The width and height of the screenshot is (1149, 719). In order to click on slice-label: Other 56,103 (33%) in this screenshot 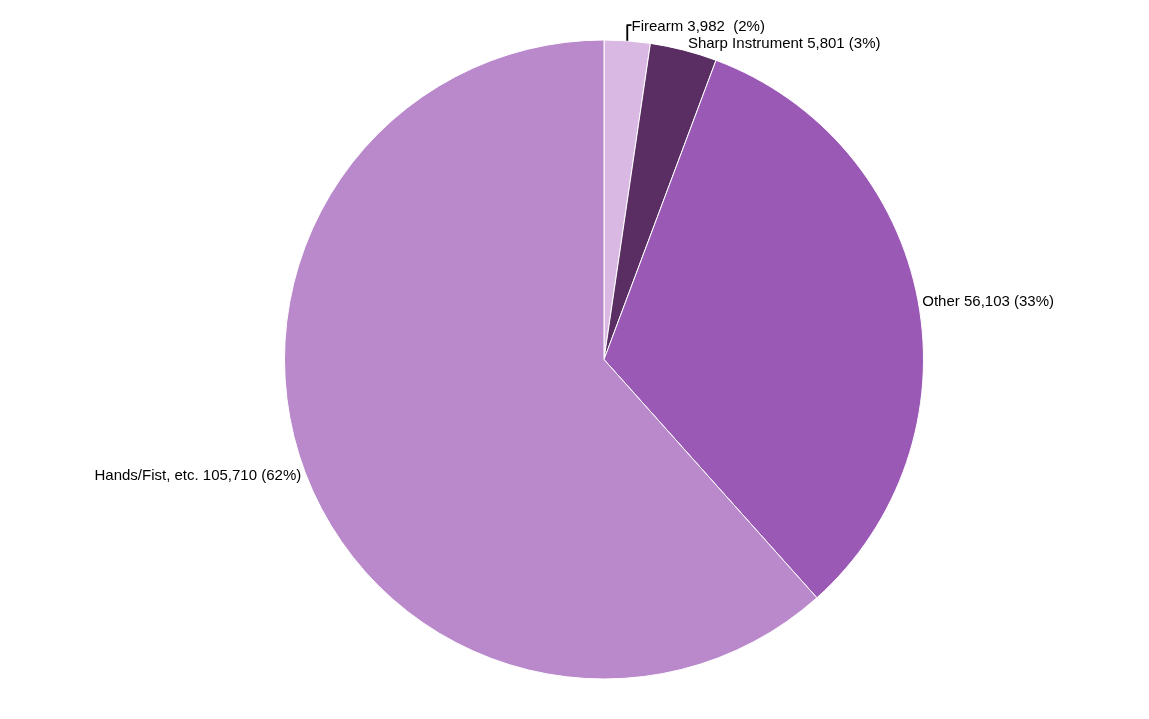, I will do `click(988, 300)`.